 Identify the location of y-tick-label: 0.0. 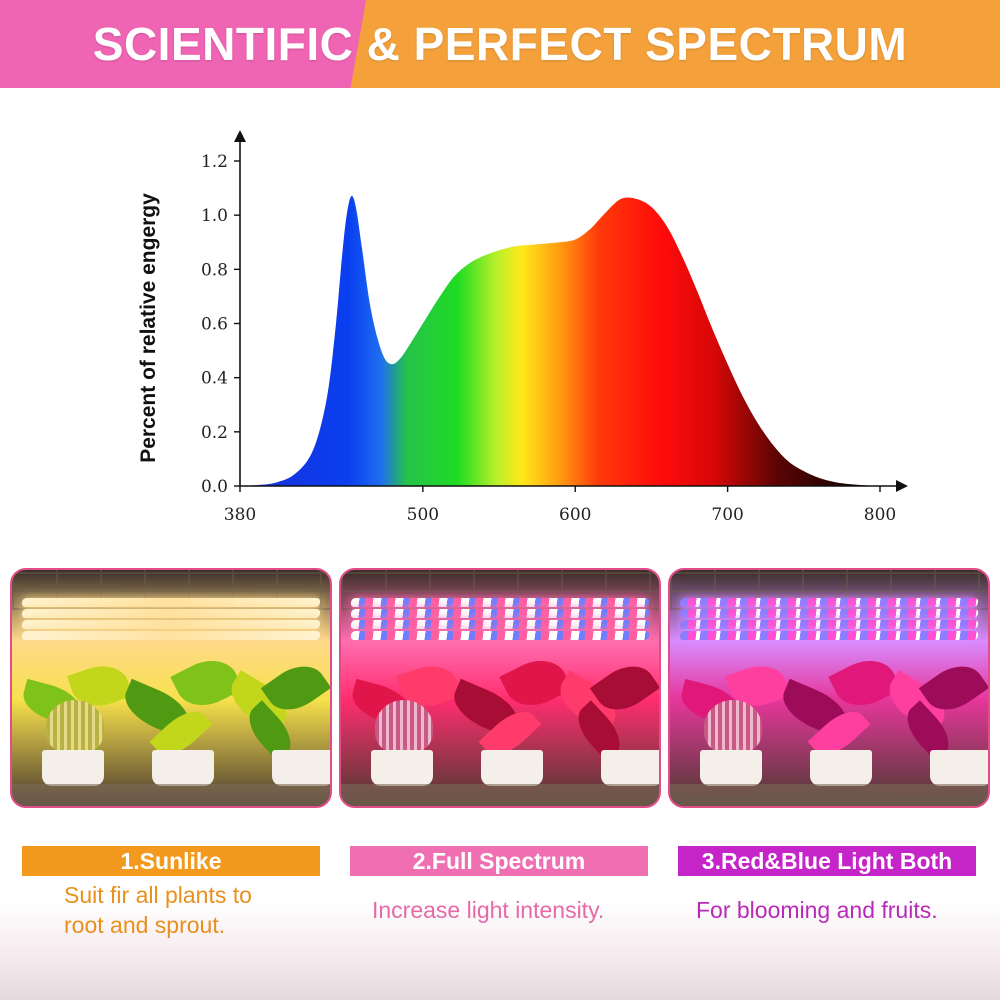
(214, 487).